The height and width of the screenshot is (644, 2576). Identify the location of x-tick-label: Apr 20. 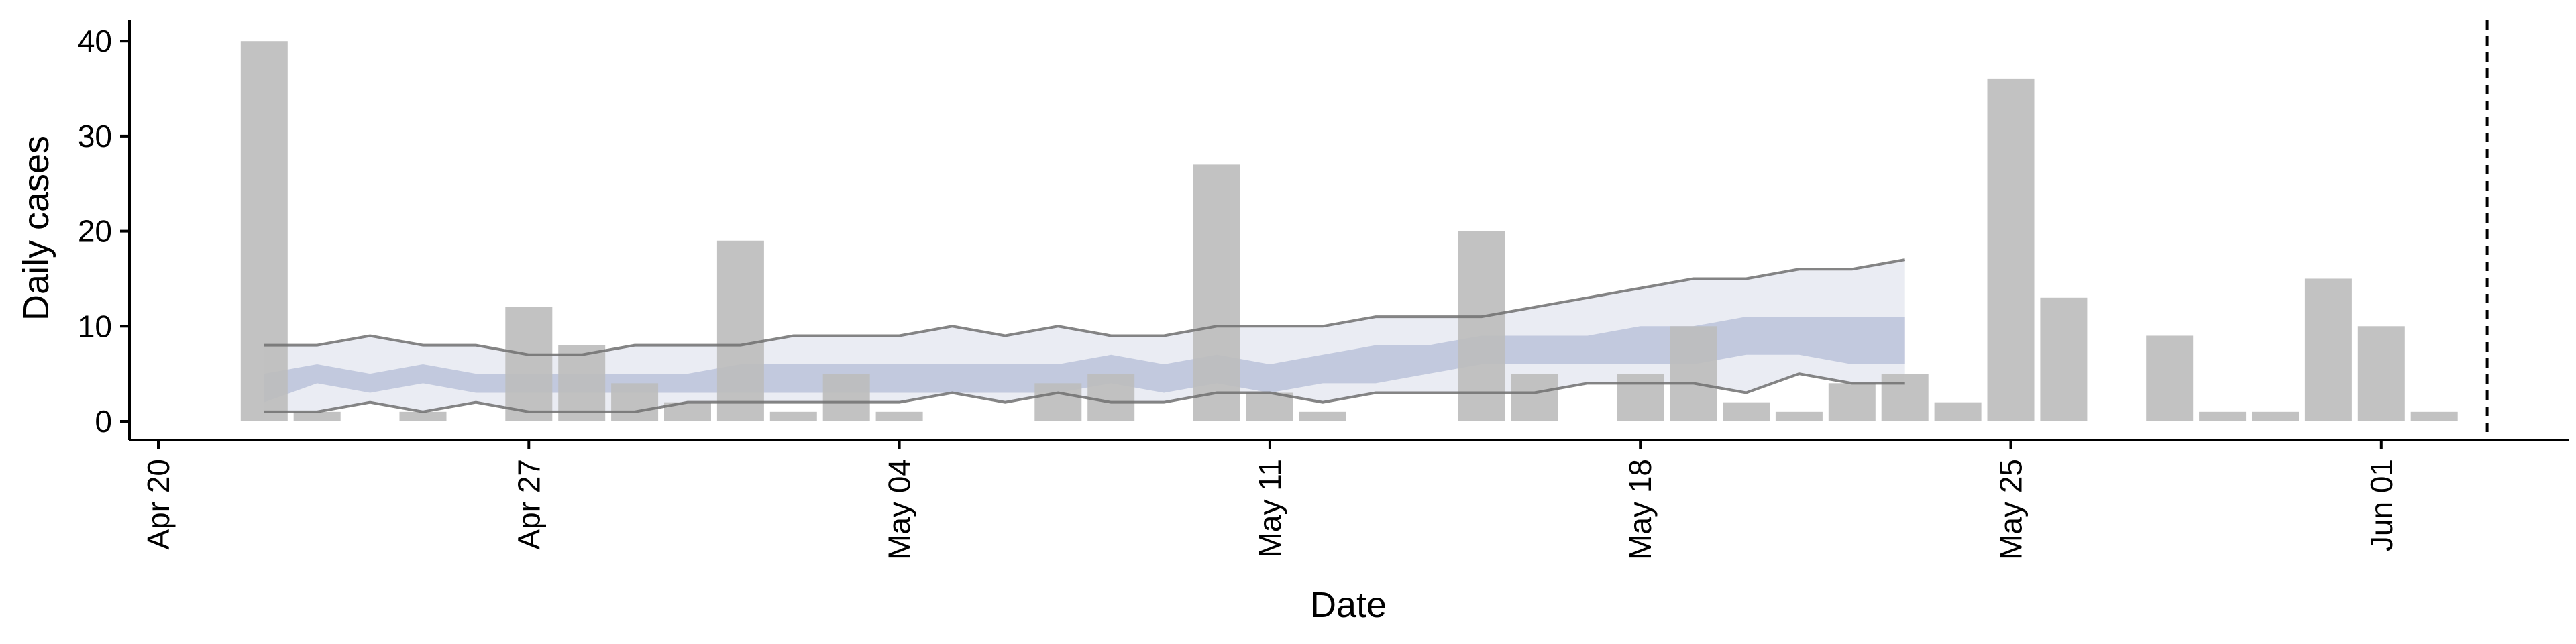
(158, 504).